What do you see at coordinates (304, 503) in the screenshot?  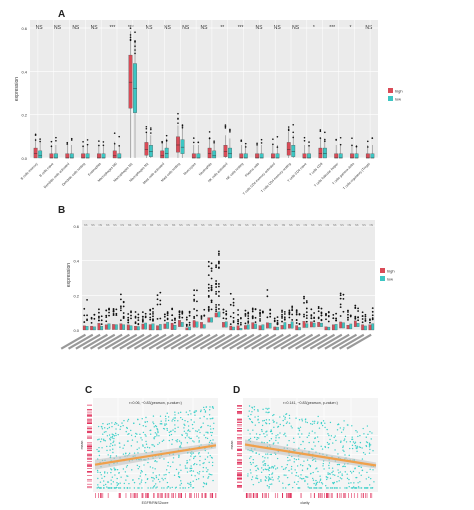 I see `x-axis-label-d: clarity` at bounding box center [304, 503].